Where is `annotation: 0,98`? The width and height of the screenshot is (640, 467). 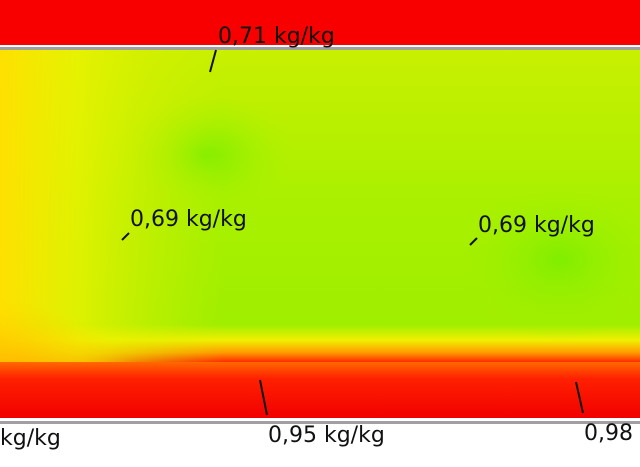 annotation: 0,98 is located at coordinates (608, 433).